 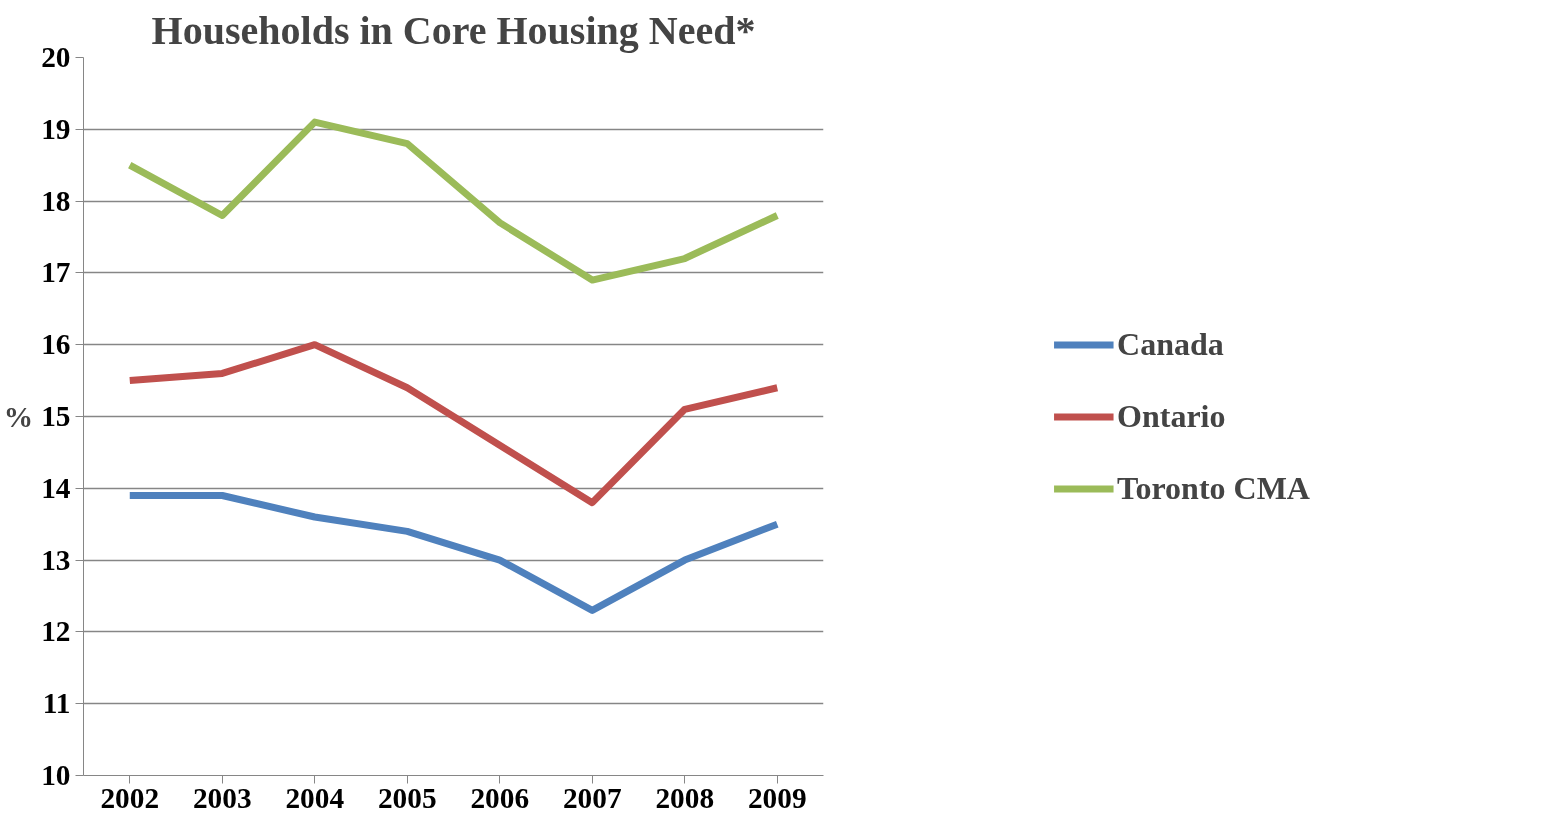 I want to click on legend-label: Toronto CMA, so click(x=1213, y=488).